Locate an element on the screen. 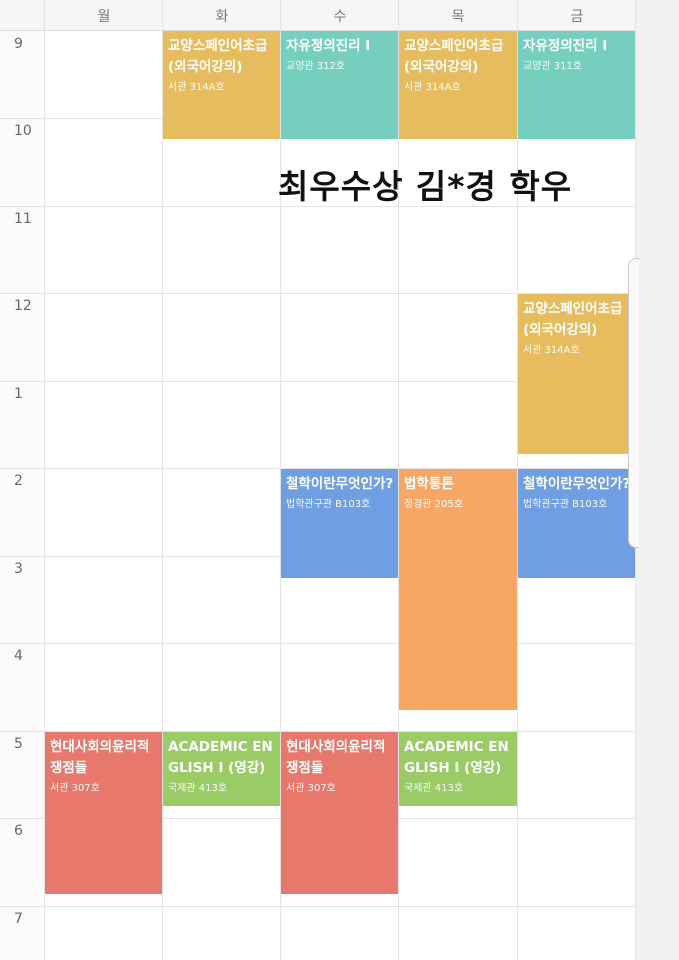  hour-label: 11 is located at coordinates (23, 219).